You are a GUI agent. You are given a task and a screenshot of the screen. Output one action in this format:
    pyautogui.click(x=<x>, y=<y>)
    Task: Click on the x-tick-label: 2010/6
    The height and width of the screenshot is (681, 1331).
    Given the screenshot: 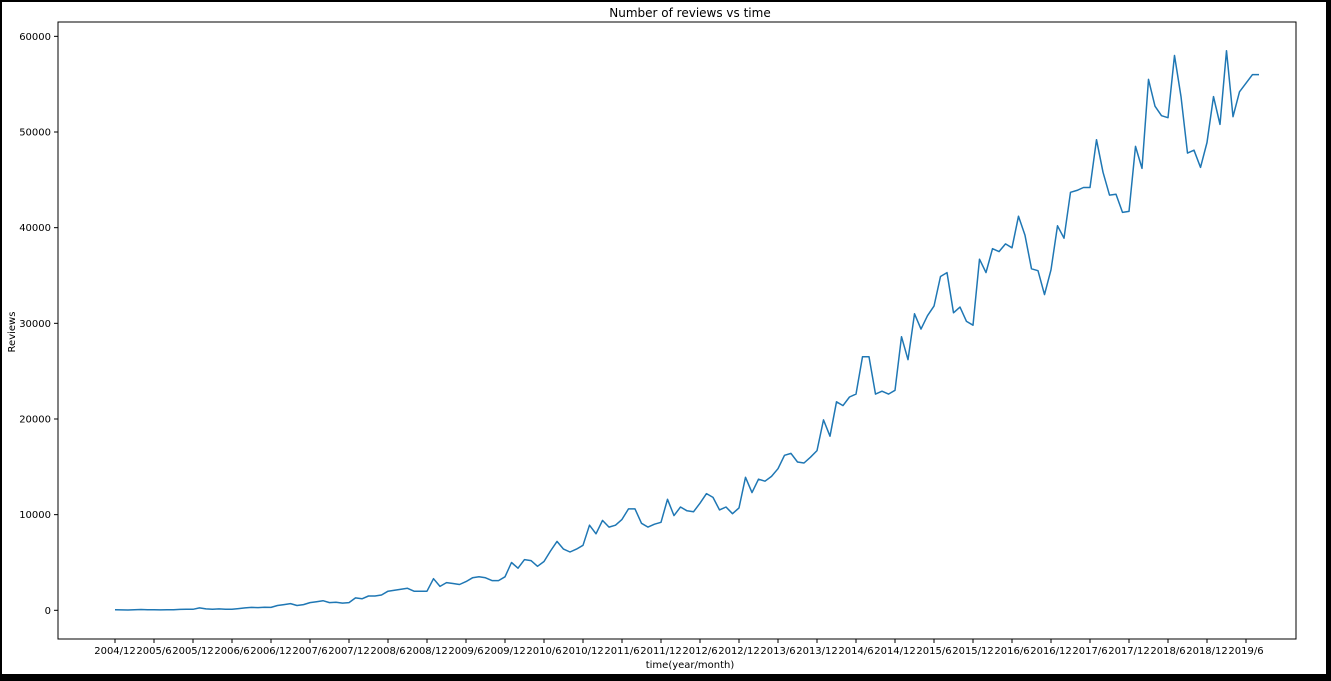 What is the action you would take?
    pyautogui.click(x=543, y=651)
    